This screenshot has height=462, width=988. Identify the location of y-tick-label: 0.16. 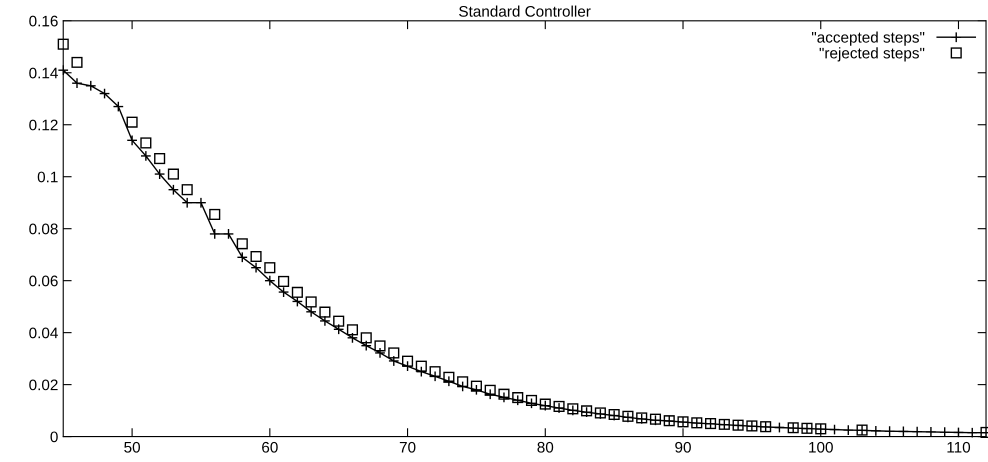
(43, 21).